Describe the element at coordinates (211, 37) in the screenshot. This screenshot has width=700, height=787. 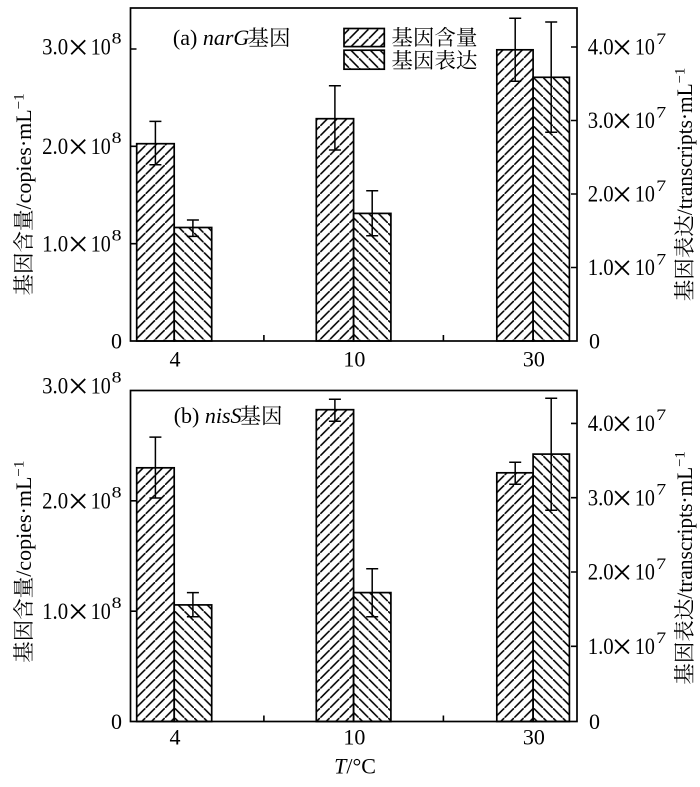
I see `svg-text: (a) narG` at that location.